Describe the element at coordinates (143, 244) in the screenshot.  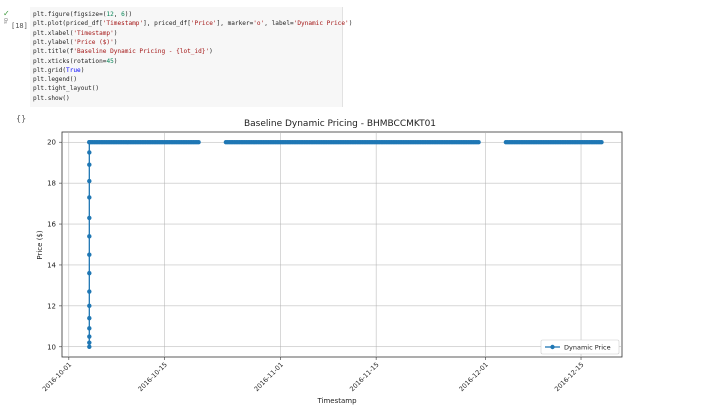
I see `series-line` at that location.